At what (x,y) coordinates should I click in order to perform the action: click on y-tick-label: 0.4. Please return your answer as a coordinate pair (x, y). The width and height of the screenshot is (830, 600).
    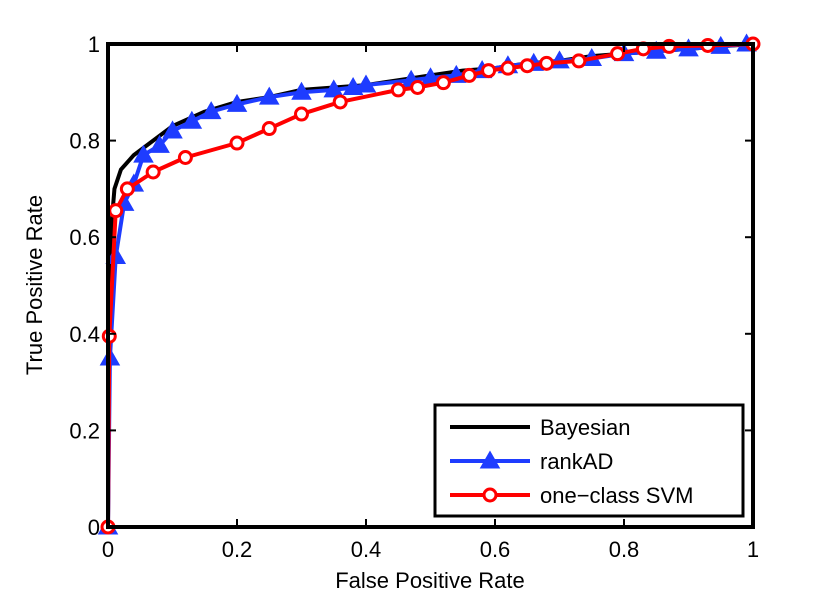
    Looking at the image, I should click on (84, 334).